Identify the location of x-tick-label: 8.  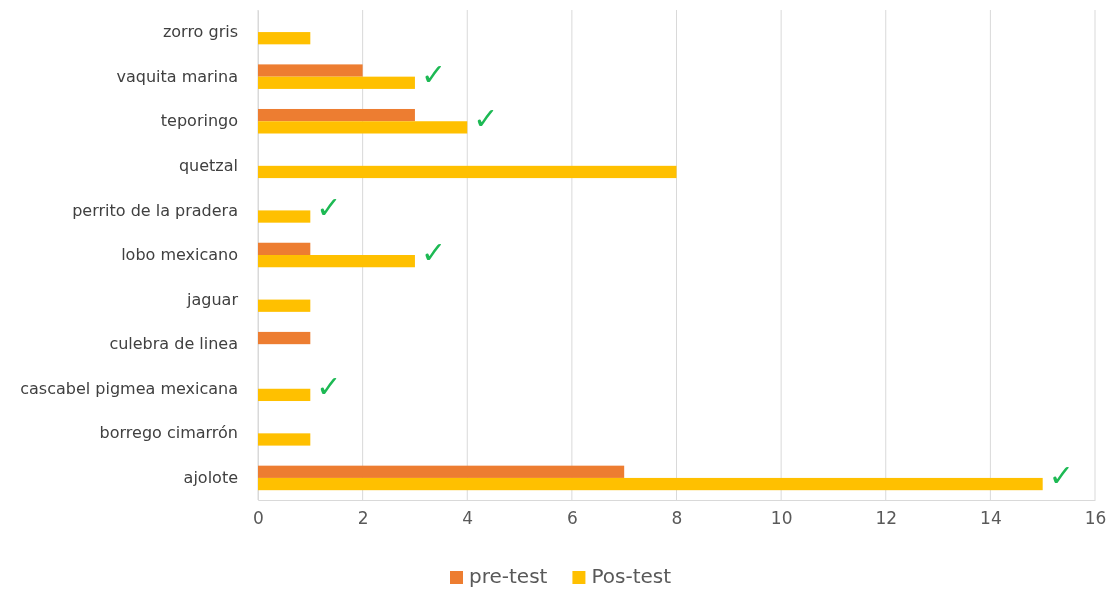
(677, 518).